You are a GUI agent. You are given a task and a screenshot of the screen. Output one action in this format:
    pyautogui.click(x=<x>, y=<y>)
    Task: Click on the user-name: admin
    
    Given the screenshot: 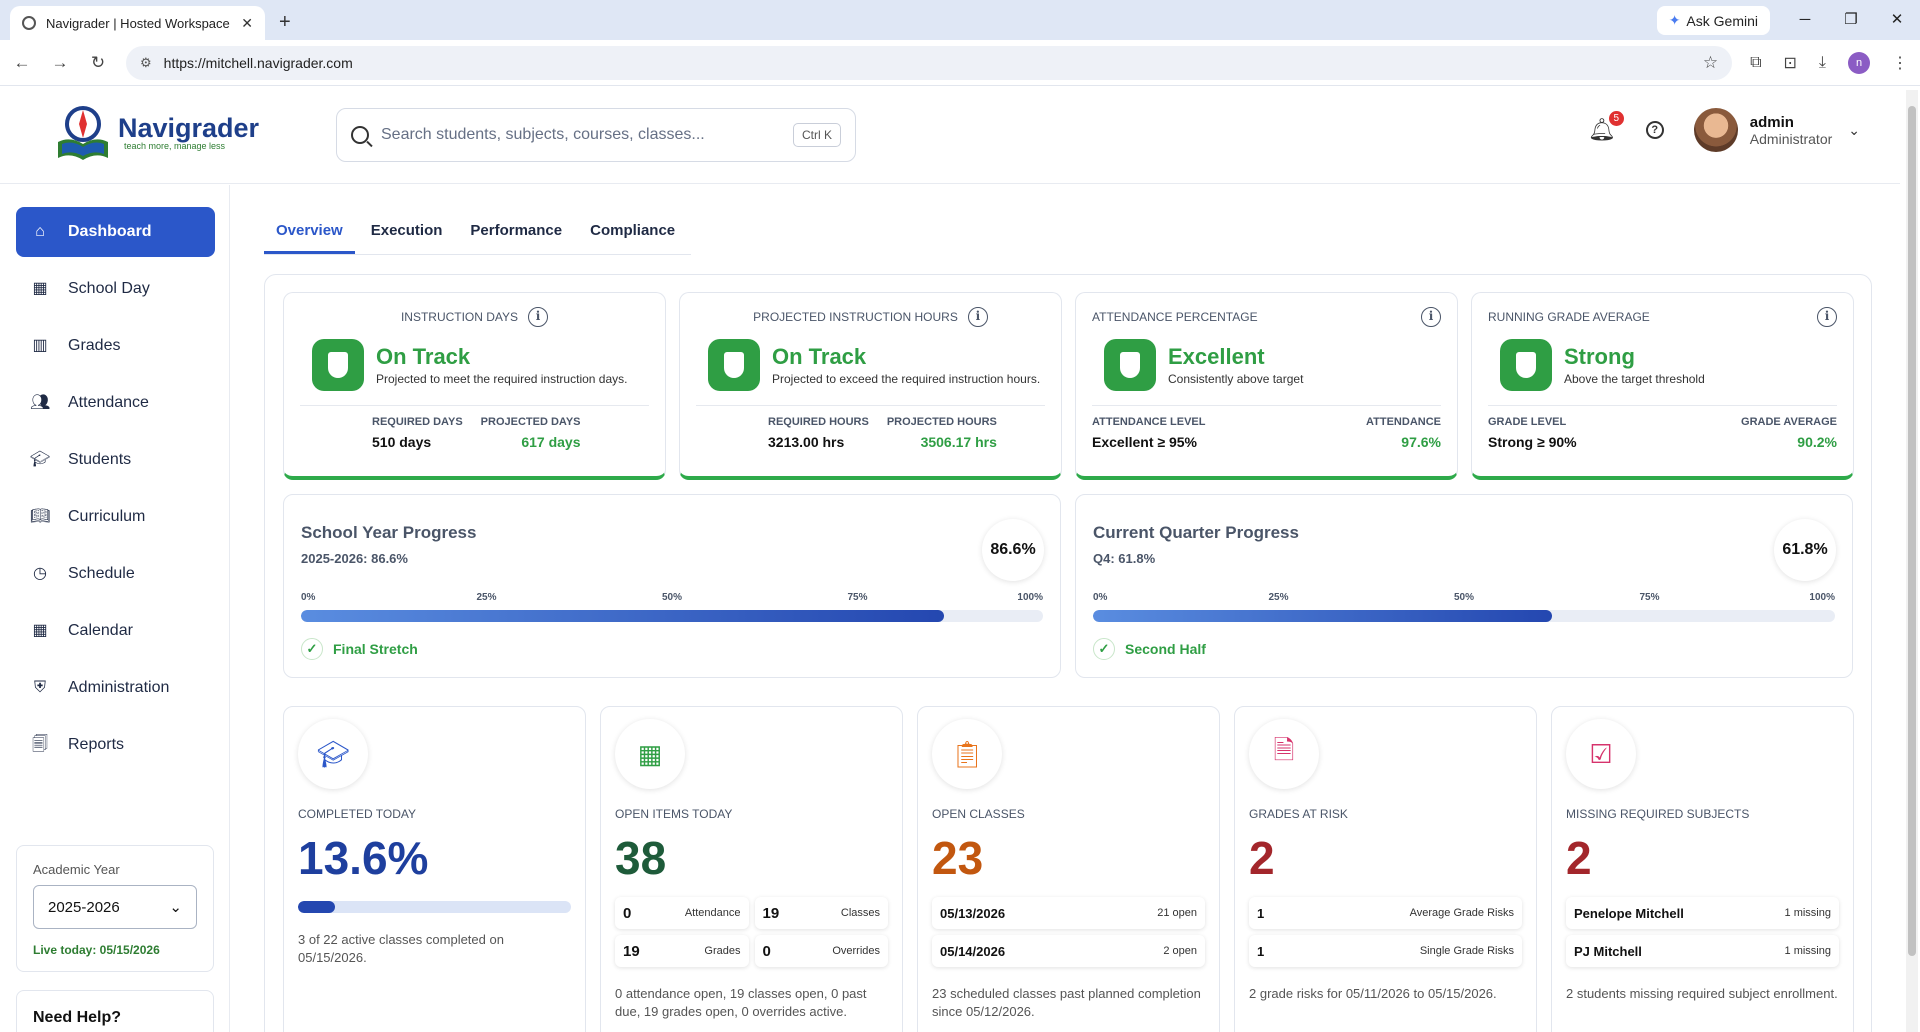 What is the action you would take?
    pyautogui.click(x=1771, y=122)
    